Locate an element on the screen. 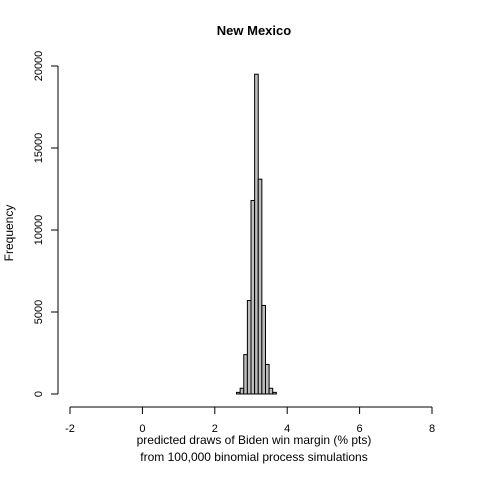  y-axis: 0 5000 10000 15000 20000 is located at coordinates (46, 224).